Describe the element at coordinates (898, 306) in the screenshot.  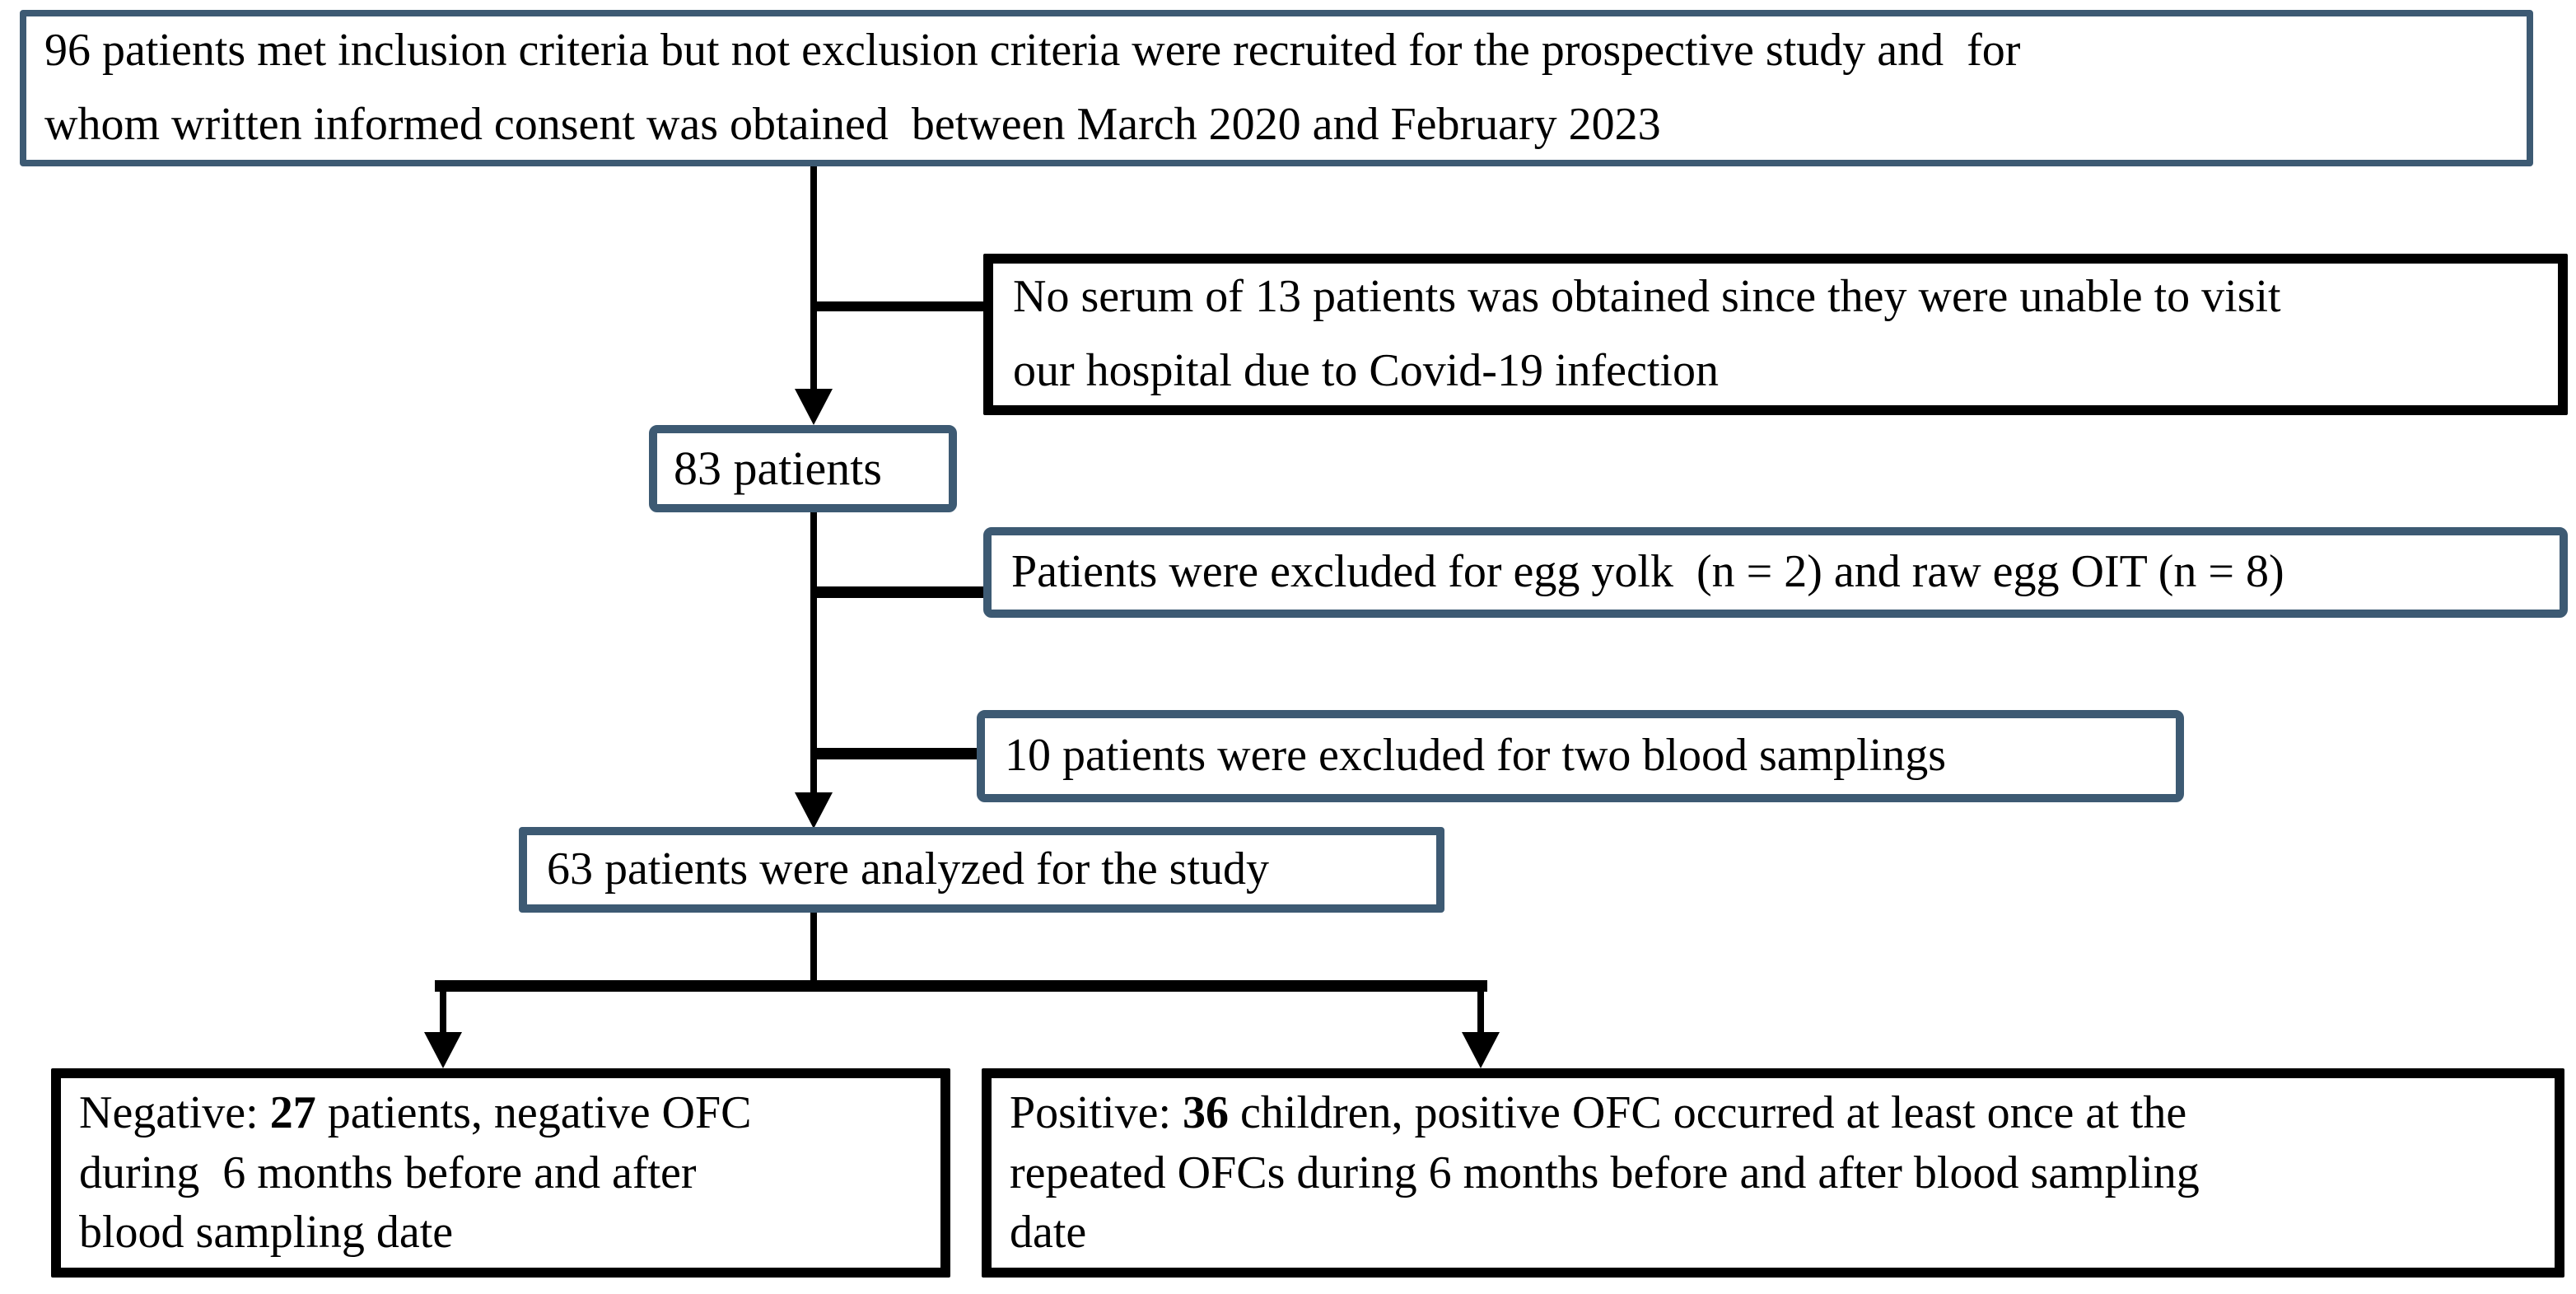
I see `connector-branch-no-serum` at that location.